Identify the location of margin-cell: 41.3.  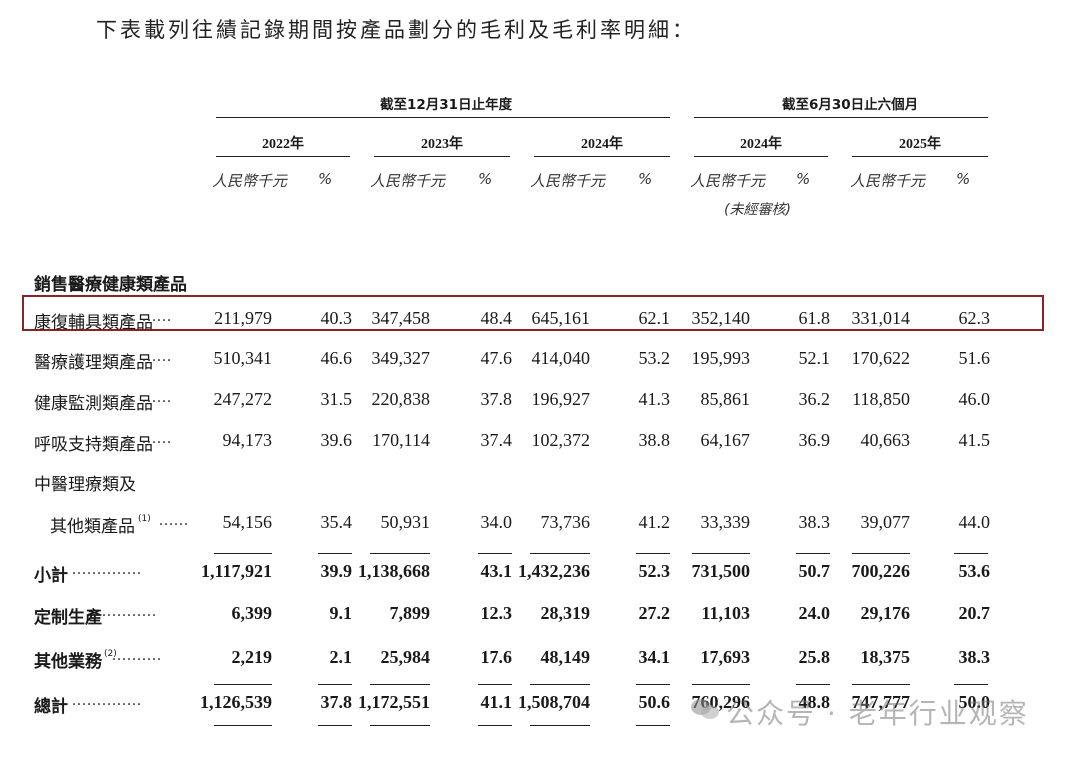
(654, 399).